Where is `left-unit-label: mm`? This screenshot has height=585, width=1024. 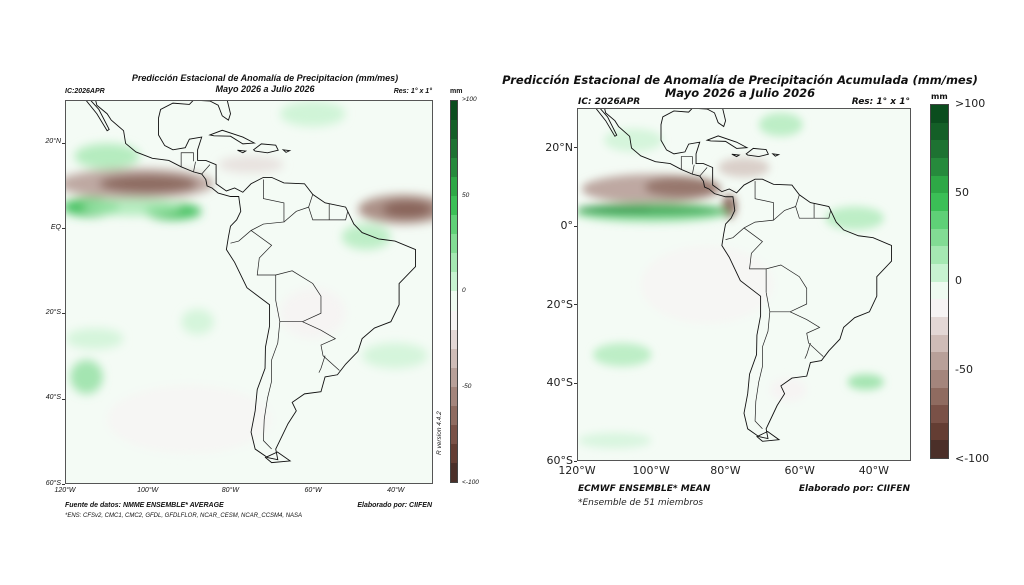 left-unit-label: mm is located at coordinates (456, 91).